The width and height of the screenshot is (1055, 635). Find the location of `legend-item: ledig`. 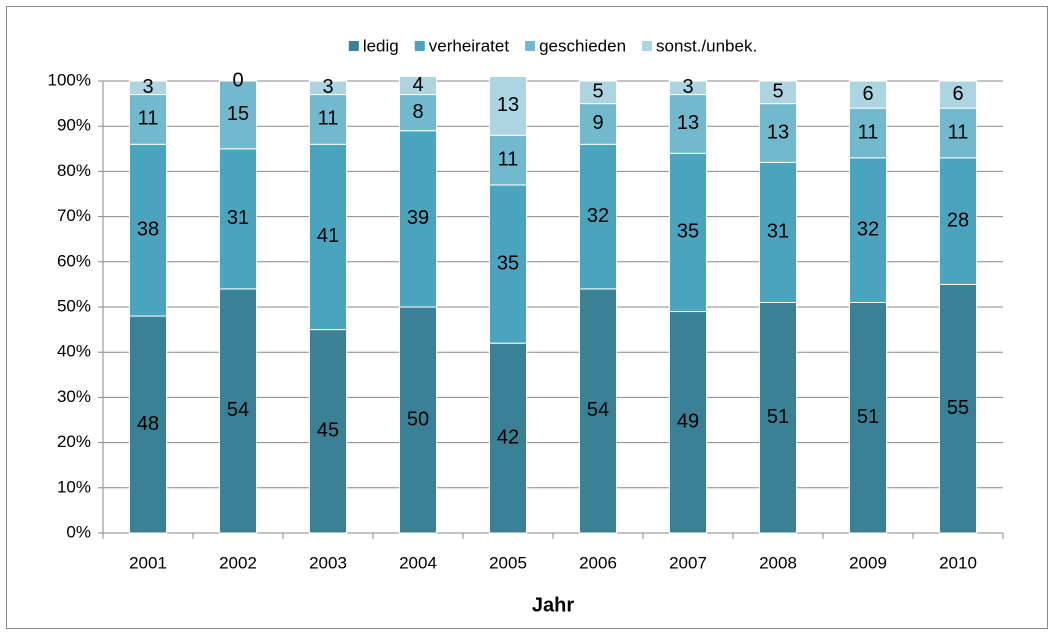

legend-item: ledig is located at coordinates (373, 45).